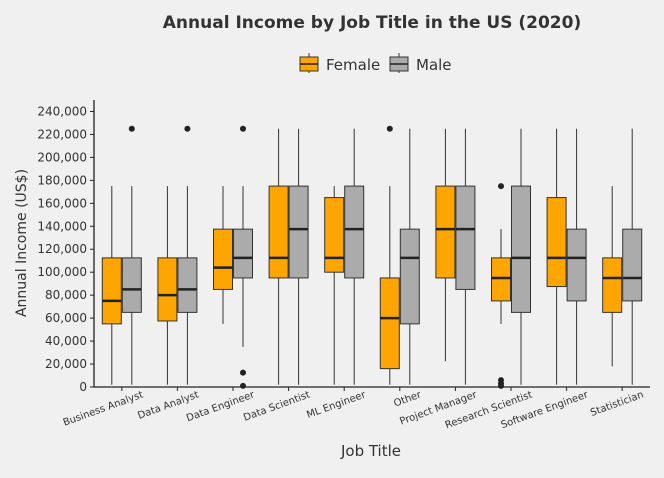 This screenshot has height=478, width=664. I want to click on legend-label: Female, so click(353, 65).